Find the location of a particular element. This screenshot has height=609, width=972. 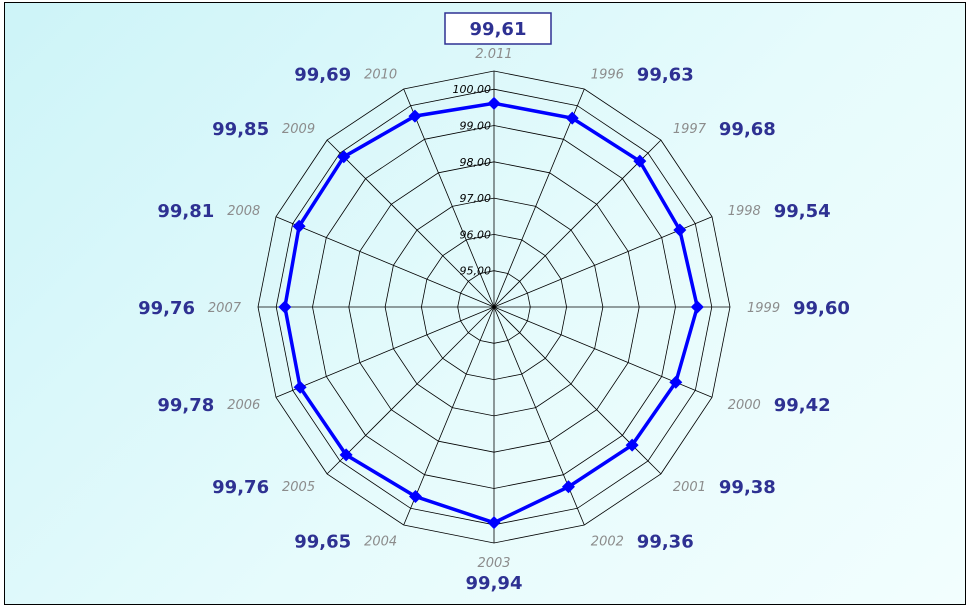

data-label: 99,78 is located at coordinates (185, 405).